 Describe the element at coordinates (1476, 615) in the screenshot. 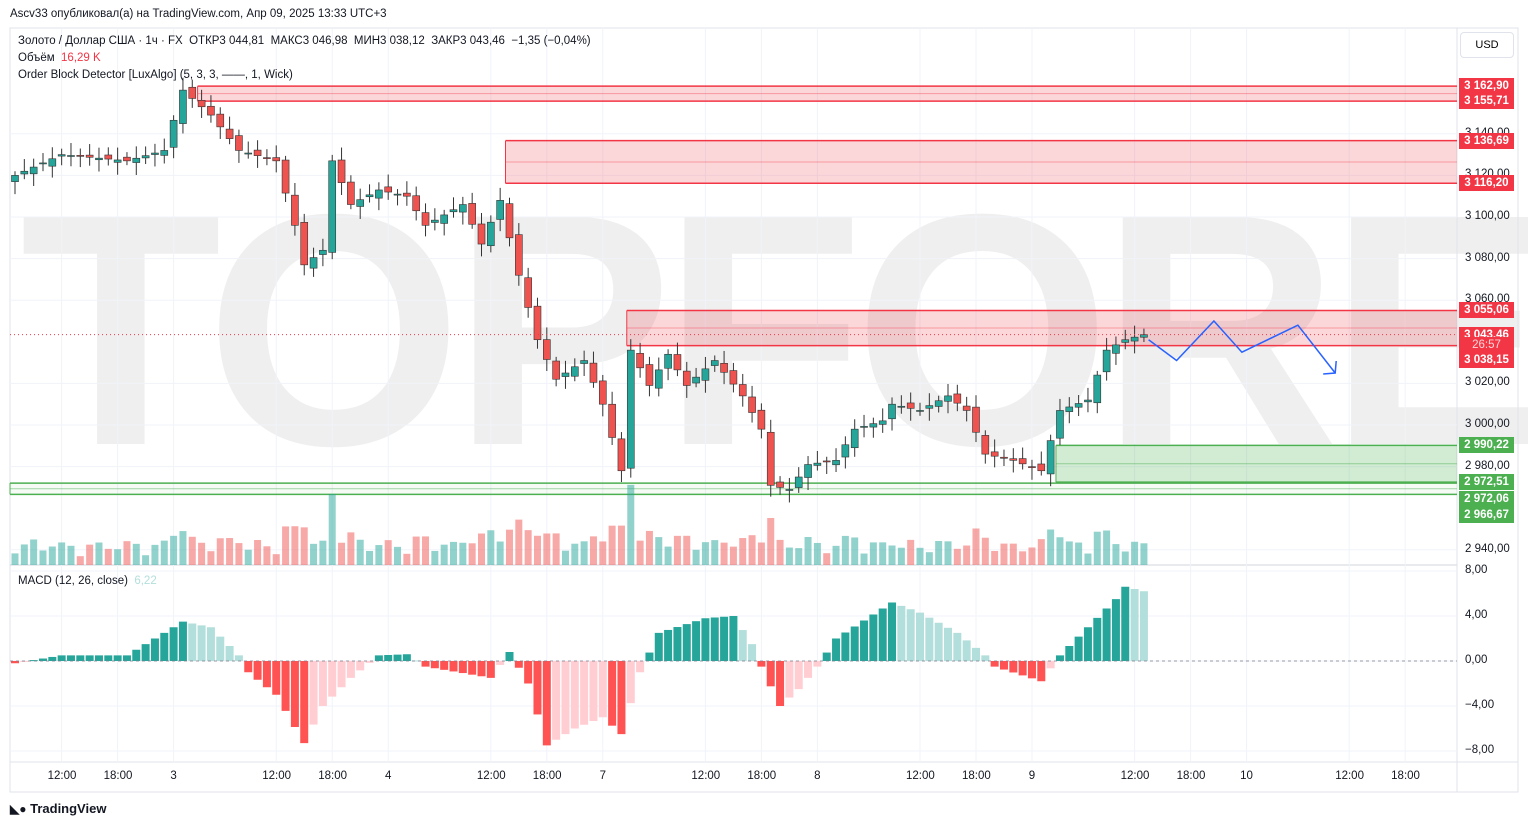

I see `macd-tick: 4,00` at that location.